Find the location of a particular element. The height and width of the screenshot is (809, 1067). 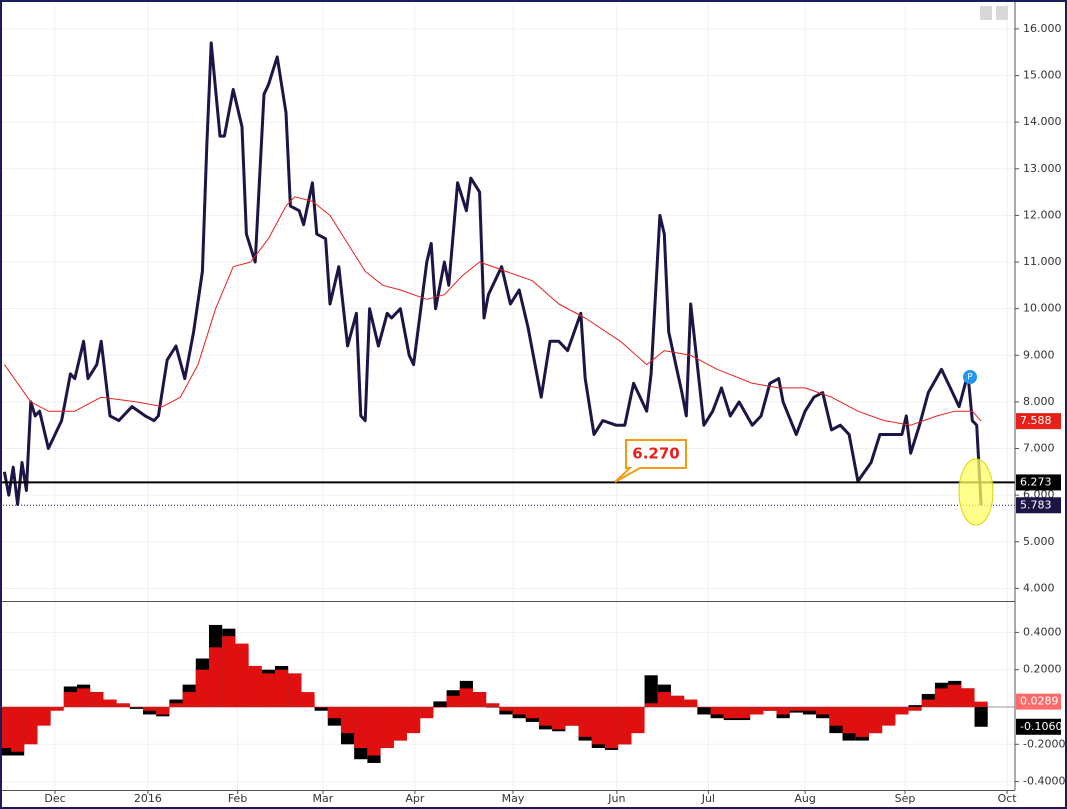

price-label: -0.1060 is located at coordinates (1041, 726).